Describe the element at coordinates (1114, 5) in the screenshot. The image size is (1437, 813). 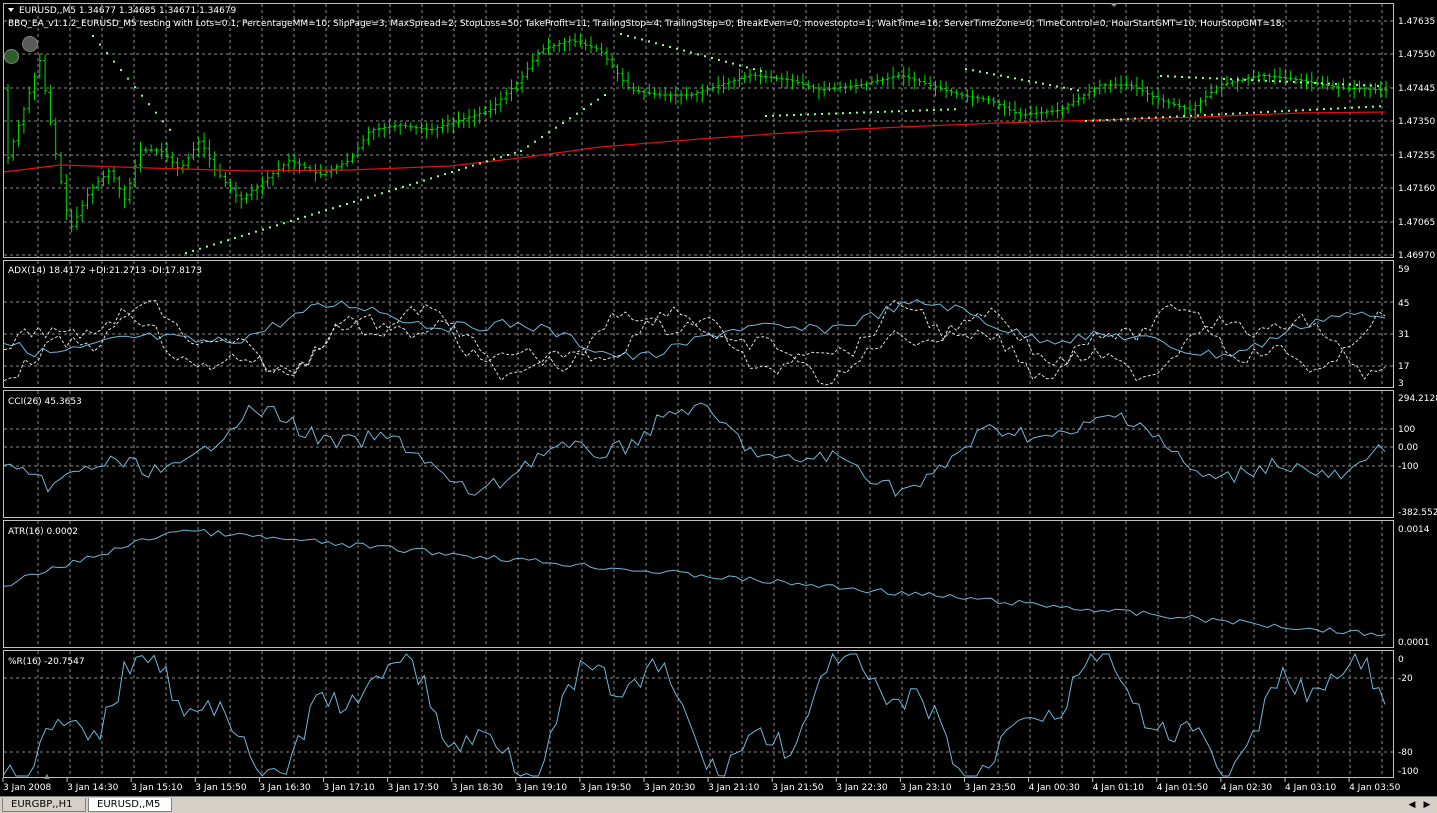
I see `period-separator-marker-icon` at that location.